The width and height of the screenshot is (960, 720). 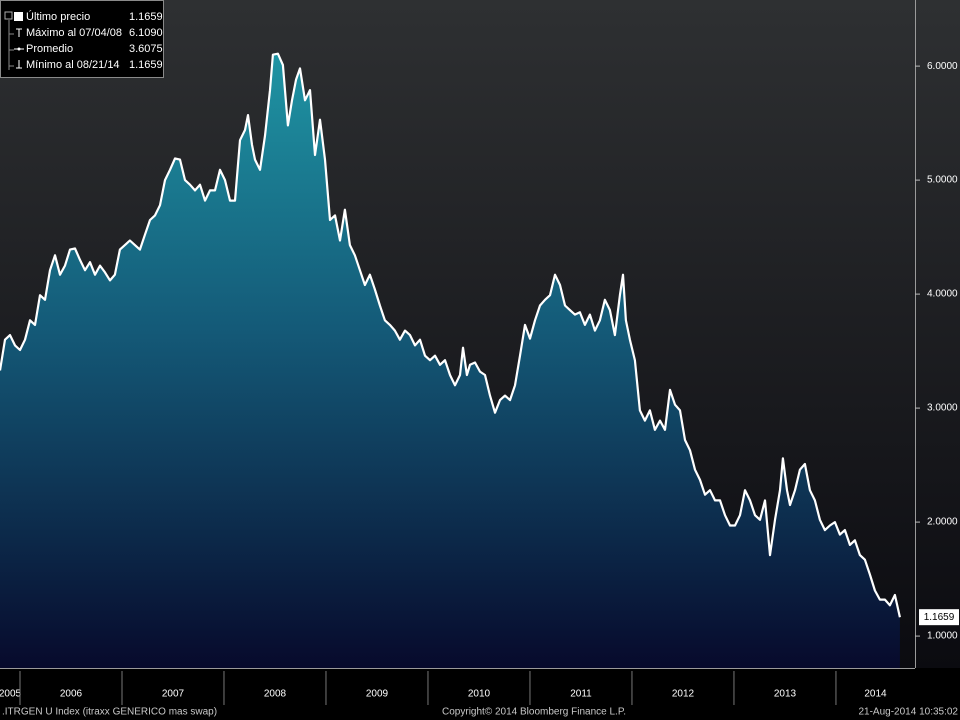 I want to click on x-tick-label: 2010, so click(x=479, y=694).